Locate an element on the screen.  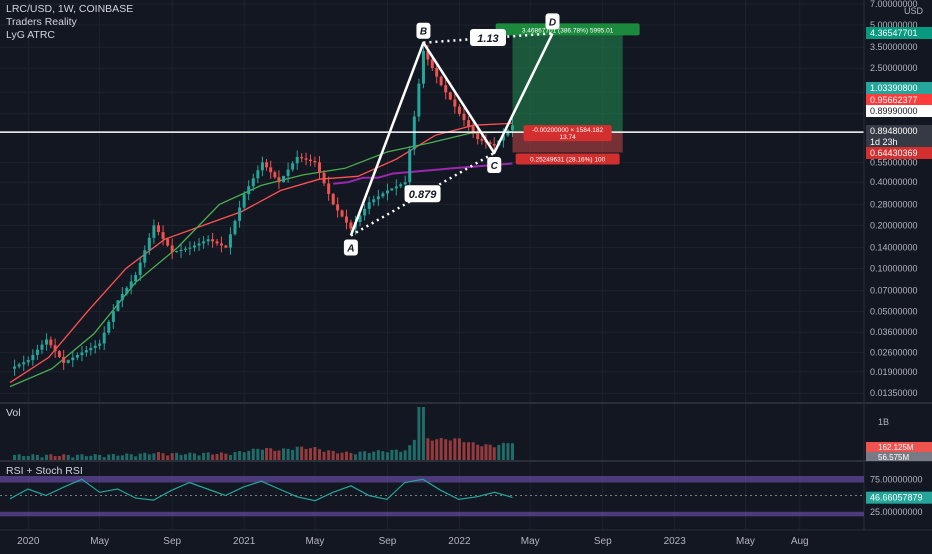
price-badge: 0.64430369 is located at coordinates (894, 153).